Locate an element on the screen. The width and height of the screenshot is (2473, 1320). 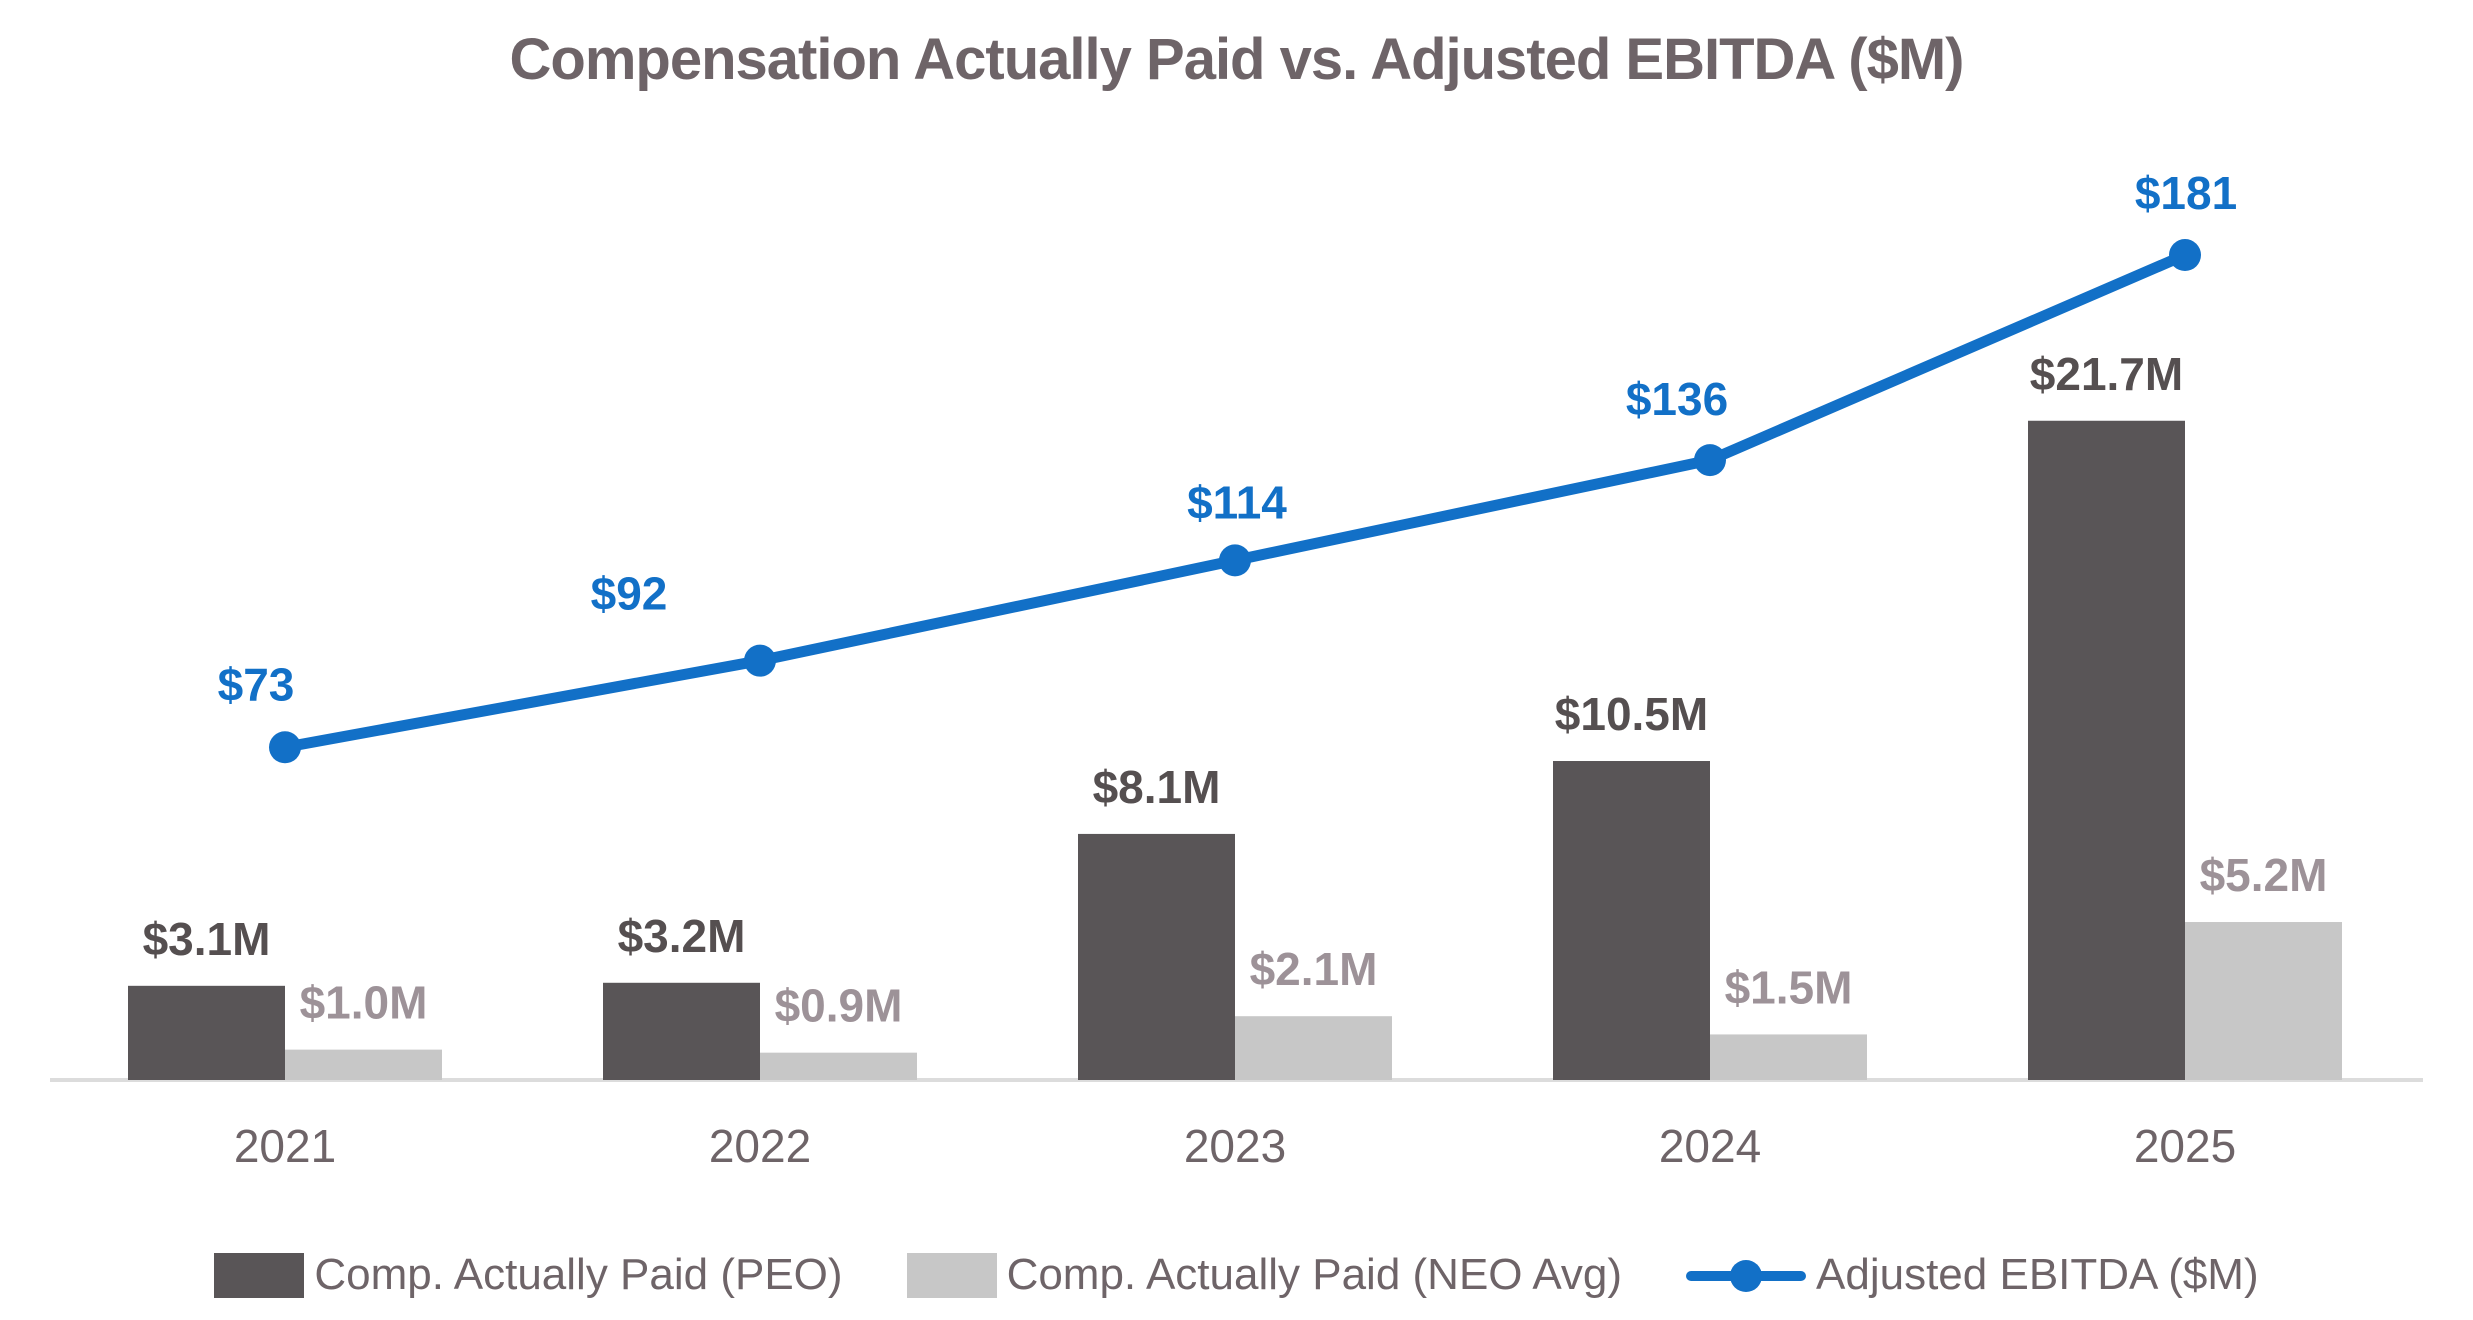
bar-neo-2025 is located at coordinates (2263, 1001).